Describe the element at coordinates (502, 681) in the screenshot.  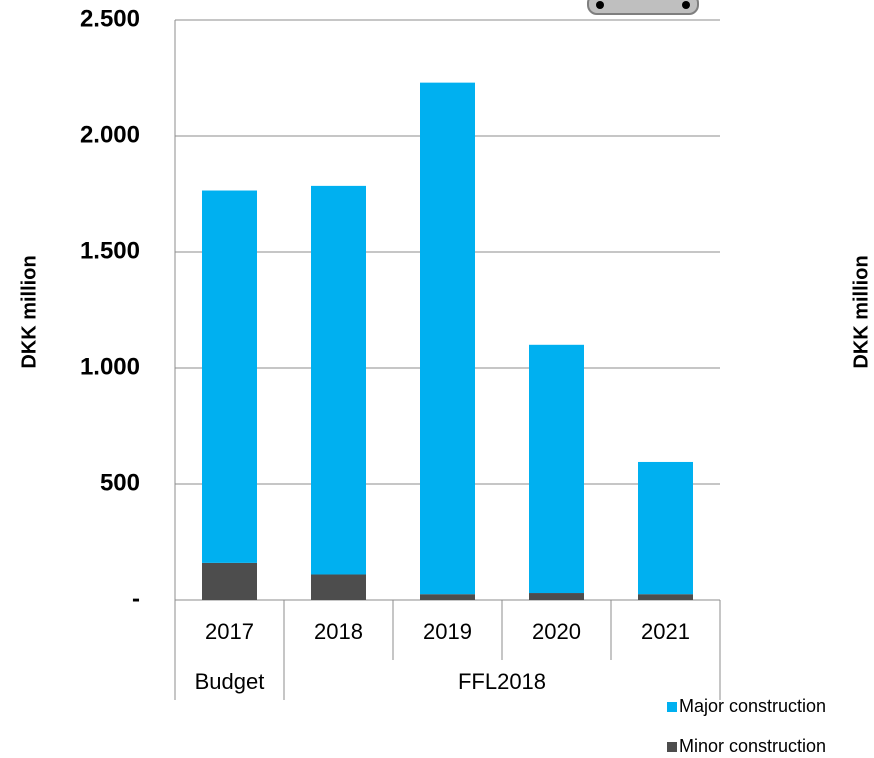
I see `group-label: FFL2018` at that location.